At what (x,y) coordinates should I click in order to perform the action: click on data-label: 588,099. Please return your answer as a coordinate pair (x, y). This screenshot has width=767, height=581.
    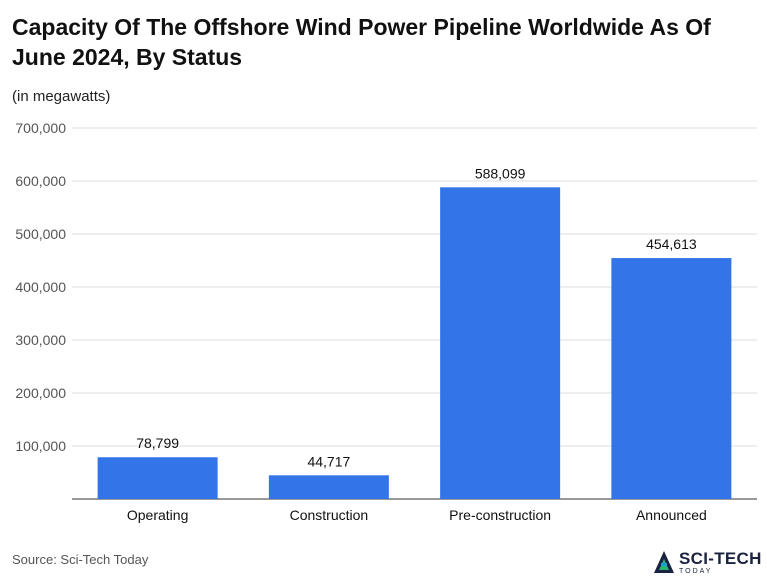
    Looking at the image, I should click on (500, 173).